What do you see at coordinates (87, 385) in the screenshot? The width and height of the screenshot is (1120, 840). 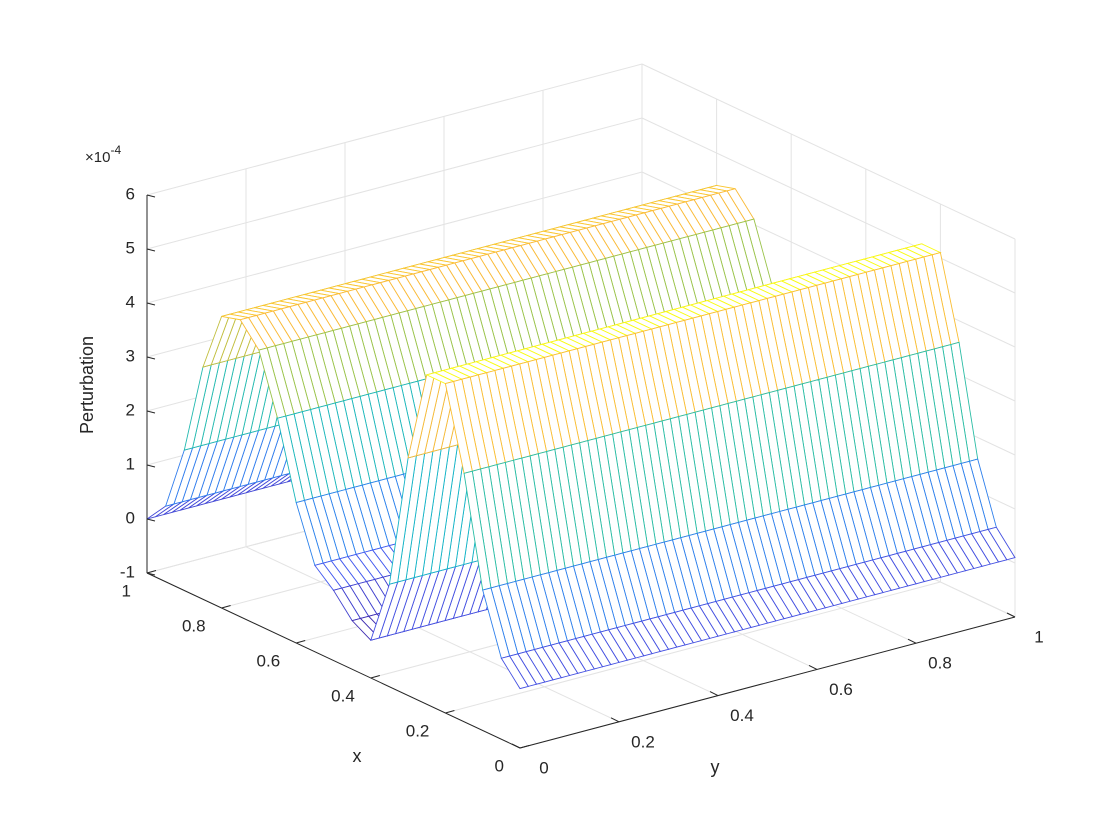 I see `z-axis-label: Perturbation` at bounding box center [87, 385].